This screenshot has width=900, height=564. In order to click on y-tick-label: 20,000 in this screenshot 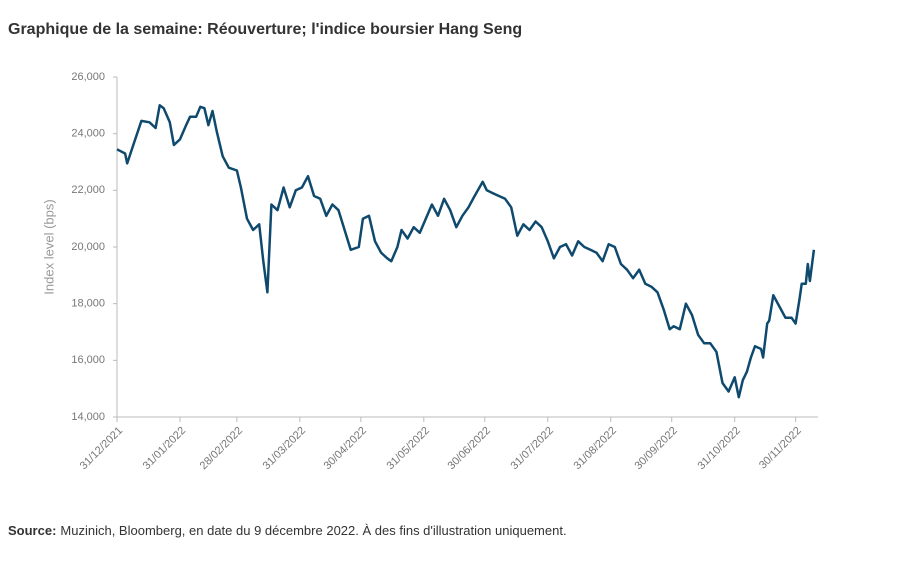, I will do `click(88, 247)`.